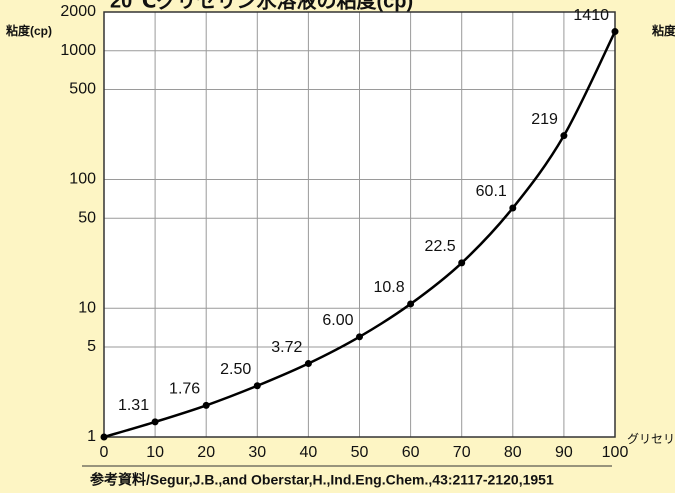  Describe the element at coordinates (663, 30) in the screenshot. I see `y-axis-label-right: 粘度(cp)` at that location.